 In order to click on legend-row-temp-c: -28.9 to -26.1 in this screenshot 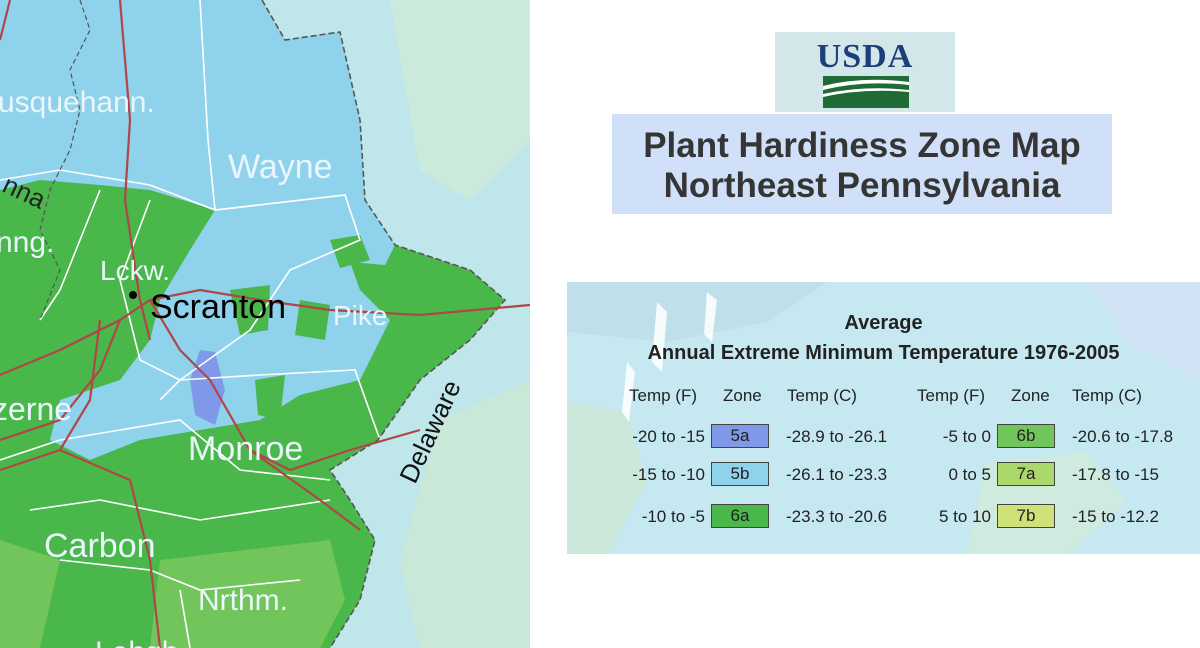, I will do `click(837, 436)`.